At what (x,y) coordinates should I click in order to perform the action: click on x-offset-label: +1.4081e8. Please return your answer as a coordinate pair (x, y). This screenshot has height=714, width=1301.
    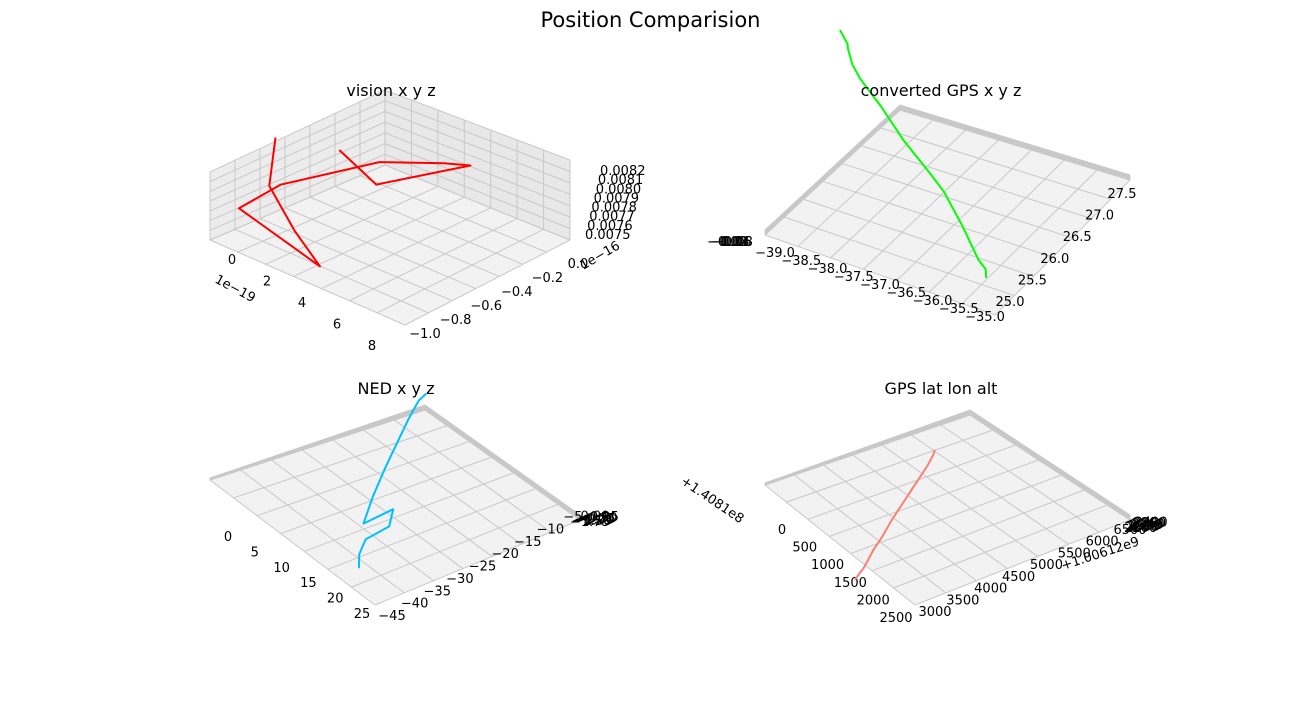
    Looking at the image, I should click on (712, 500).